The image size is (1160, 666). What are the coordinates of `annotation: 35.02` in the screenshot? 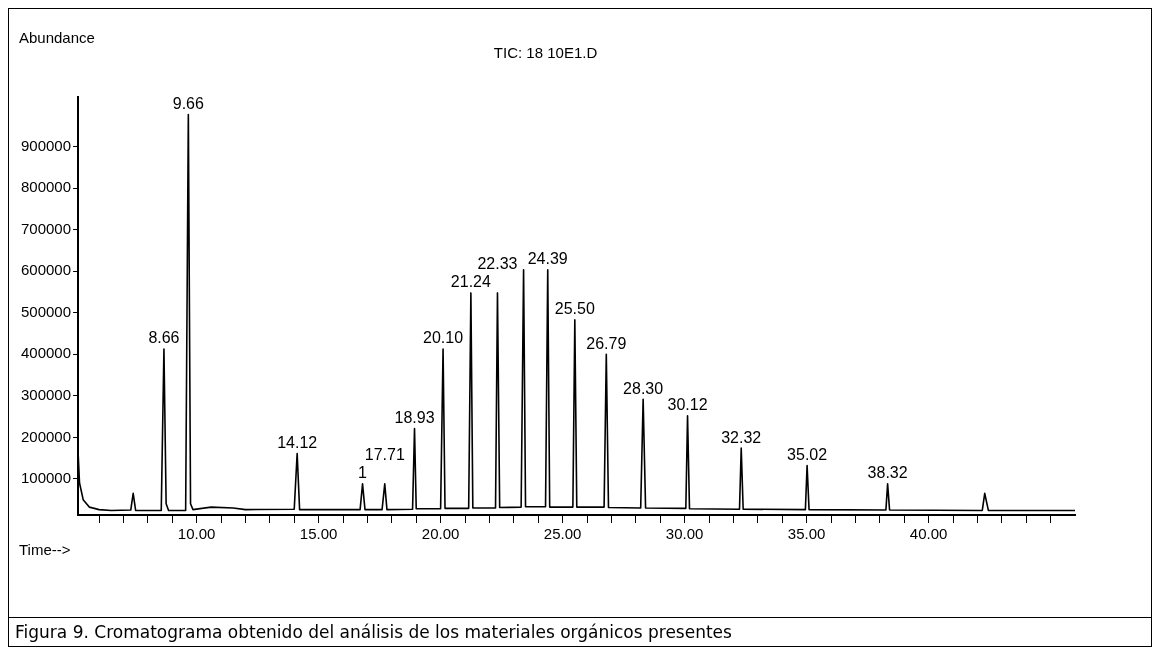 It's located at (807, 455).